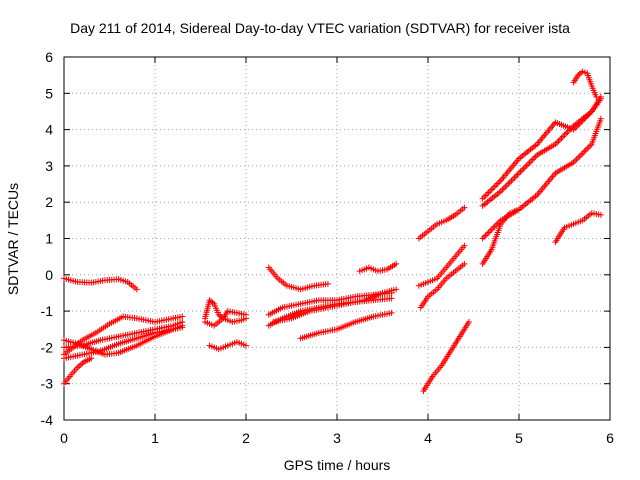 This screenshot has width=640, height=480. Describe the element at coordinates (49, 166) in the screenshot. I see `y-tick-label: 3` at that location.